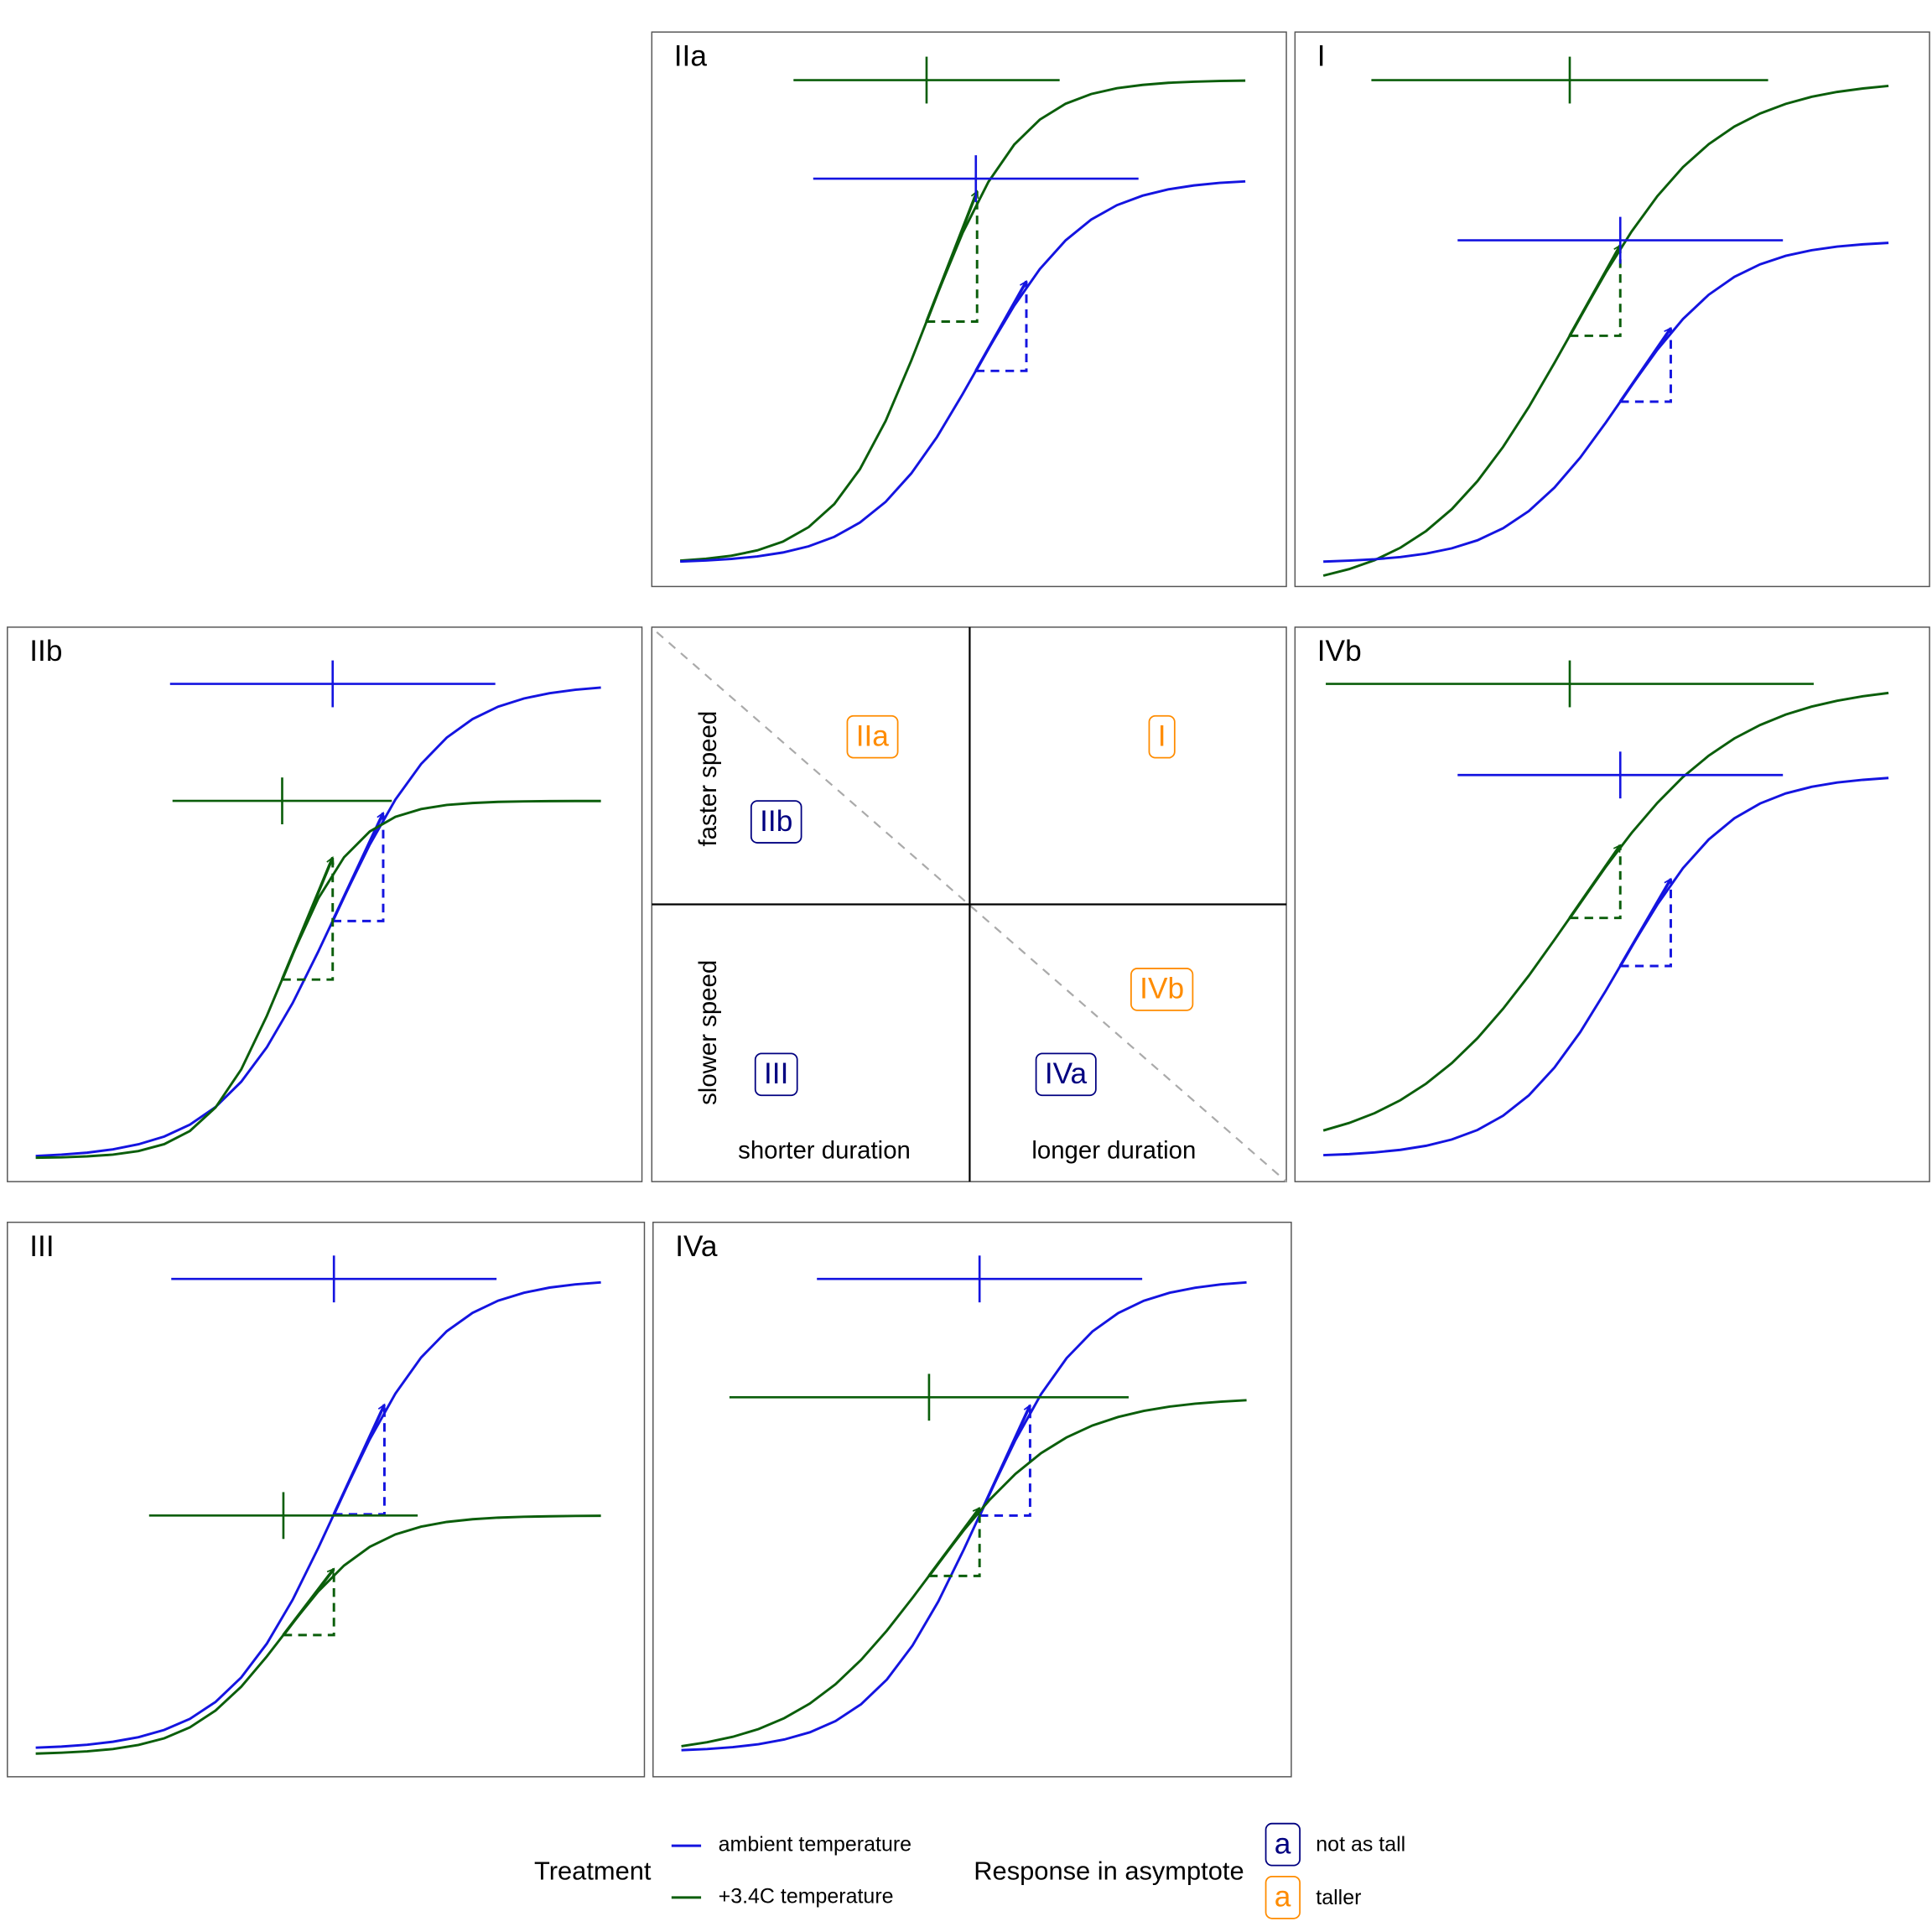 The width and height of the screenshot is (1932, 1932). What do you see at coordinates (1338, 1898) in the screenshot?
I see `legend-item: taller` at bounding box center [1338, 1898].